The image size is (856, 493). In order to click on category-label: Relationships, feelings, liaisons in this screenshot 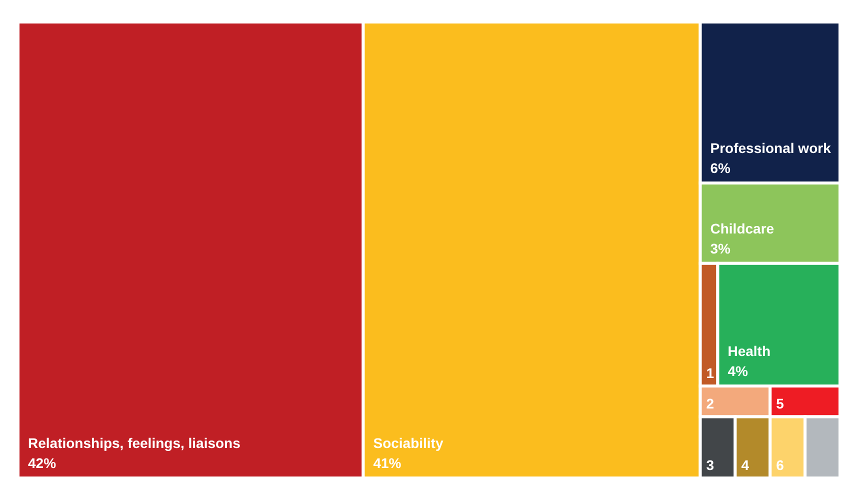, I will do `click(134, 443)`.